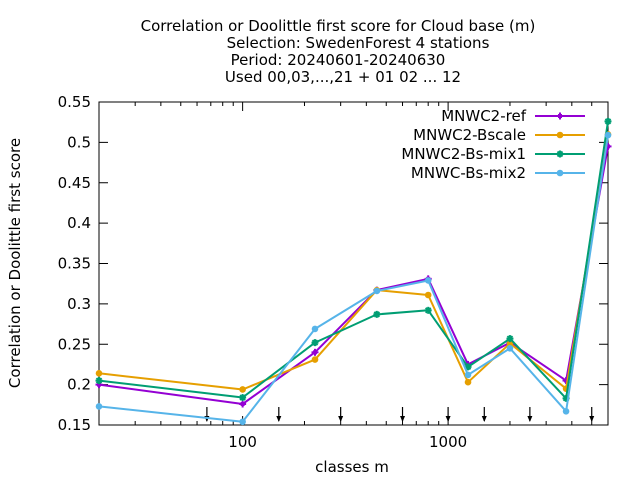  What do you see at coordinates (242, 442) in the screenshot?
I see `x-tick-label: 100` at bounding box center [242, 442].